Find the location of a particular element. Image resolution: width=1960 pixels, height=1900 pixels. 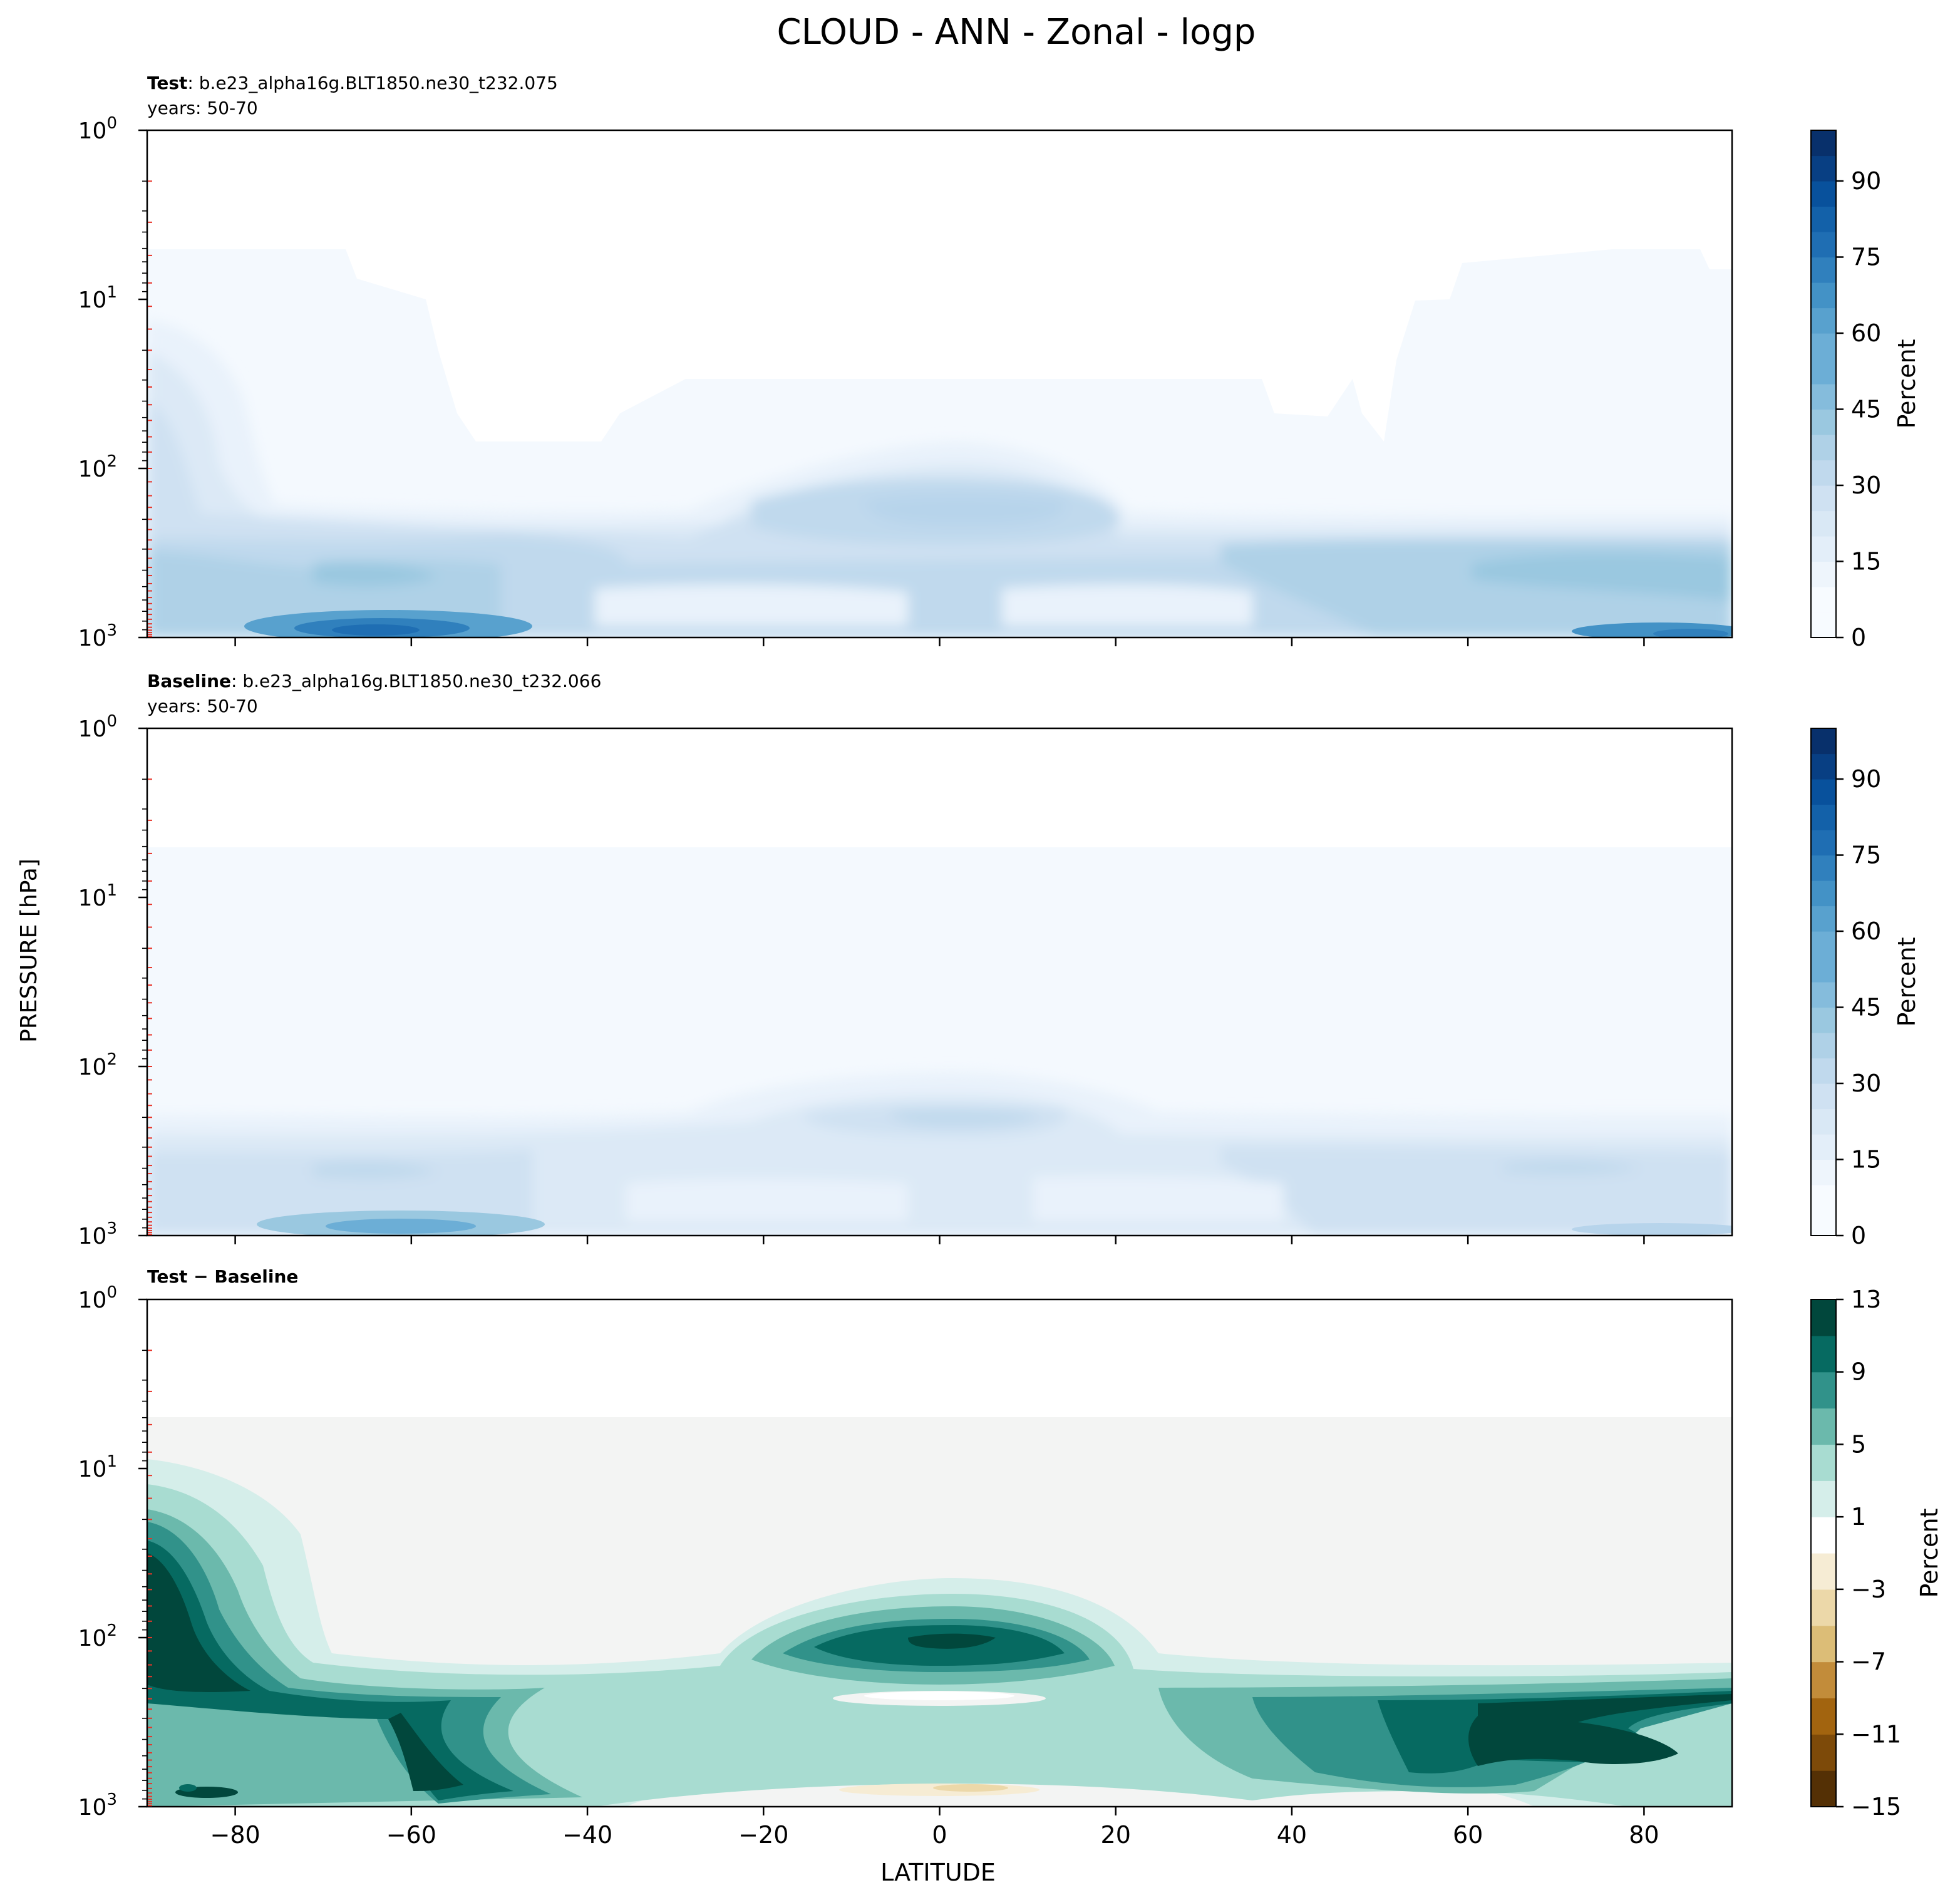

panel-test-title-bold: Test is located at coordinates (167, 83).